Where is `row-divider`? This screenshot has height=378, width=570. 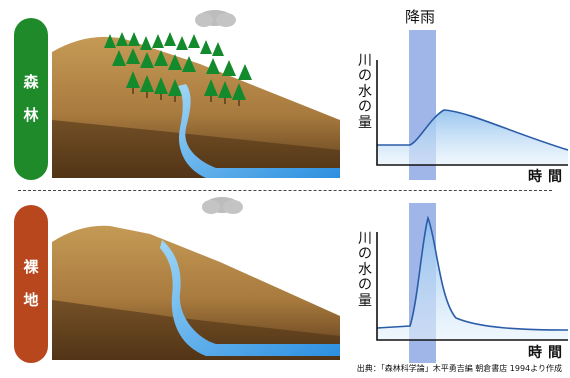
row-divider is located at coordinates (285, 190).